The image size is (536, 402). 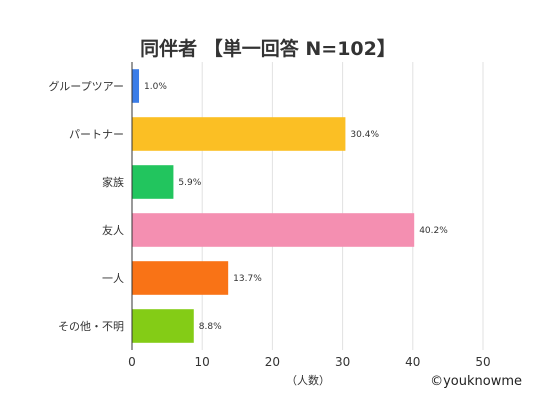 I want to click on category-label: パートナー, so click(x=96, y=134).